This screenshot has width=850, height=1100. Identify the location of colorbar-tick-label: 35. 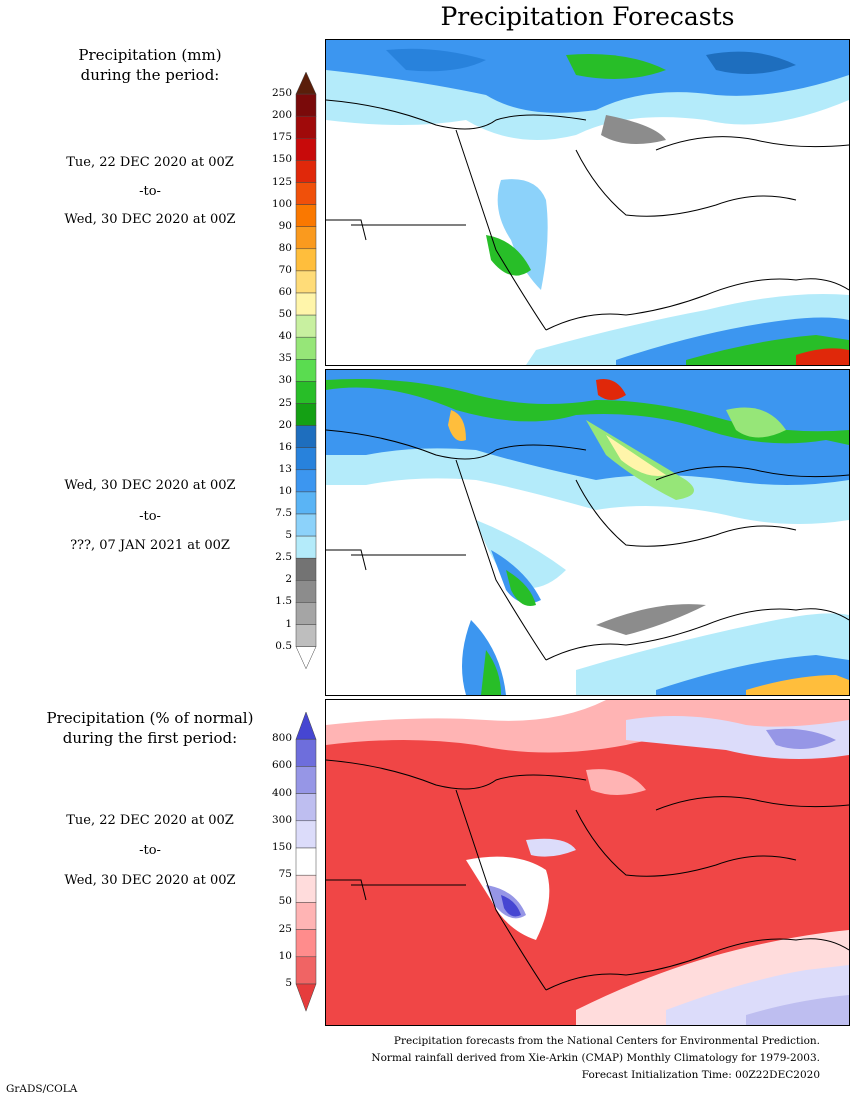
(285, 358).